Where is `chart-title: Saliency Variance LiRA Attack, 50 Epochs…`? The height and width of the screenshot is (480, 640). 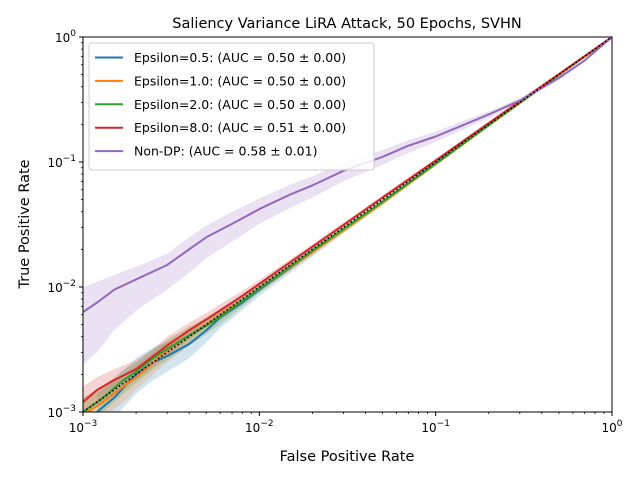 chart-title: Saliency Variance LiRA Attack, 50 Epochs… is located at coordinates (346, 24).